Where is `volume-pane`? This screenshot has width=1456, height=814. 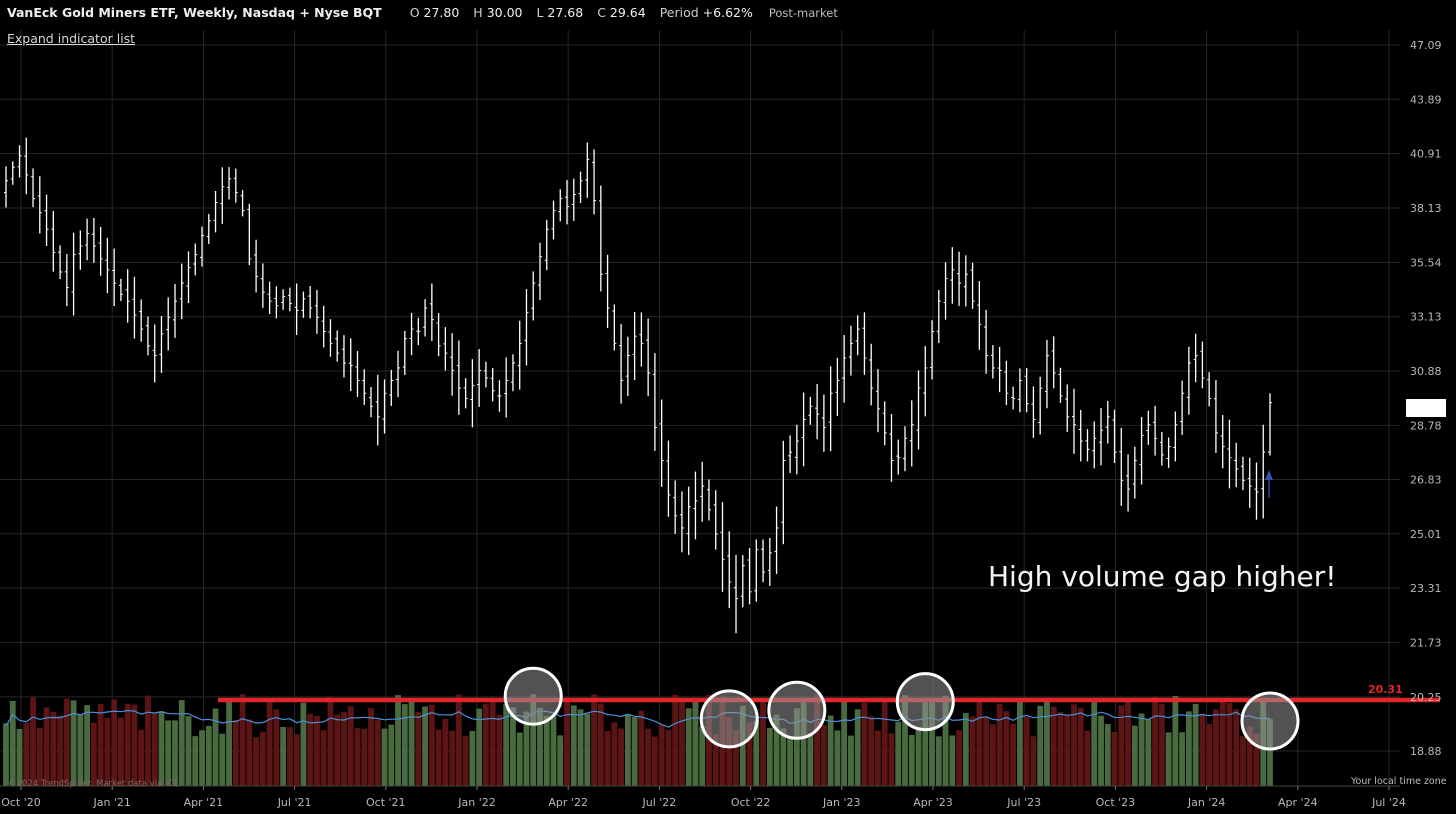
volume-pane is located at coordinates (638, 740).